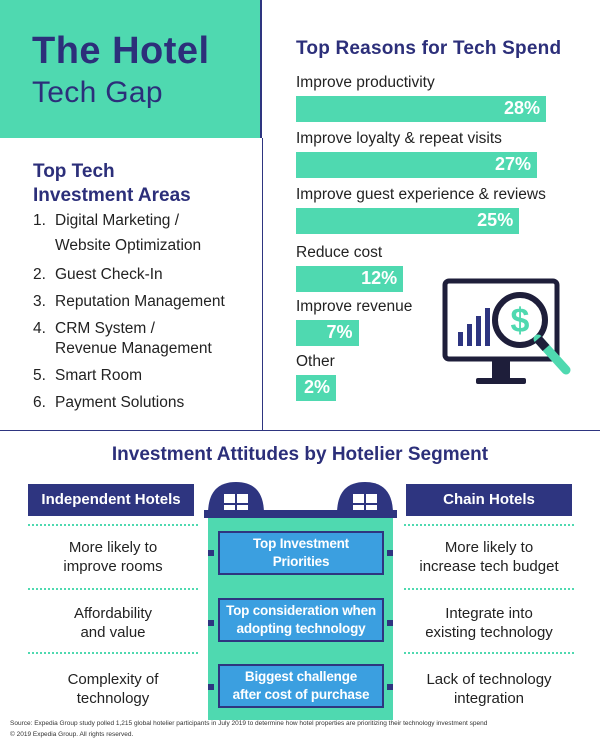  I want to click on list-item-label: Digital Marketing /, so click(117, 220).